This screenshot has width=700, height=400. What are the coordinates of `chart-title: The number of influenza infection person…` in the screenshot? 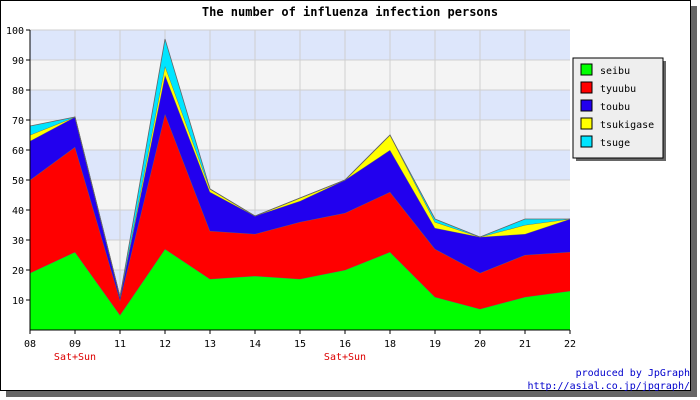 It's located at (350, 12).